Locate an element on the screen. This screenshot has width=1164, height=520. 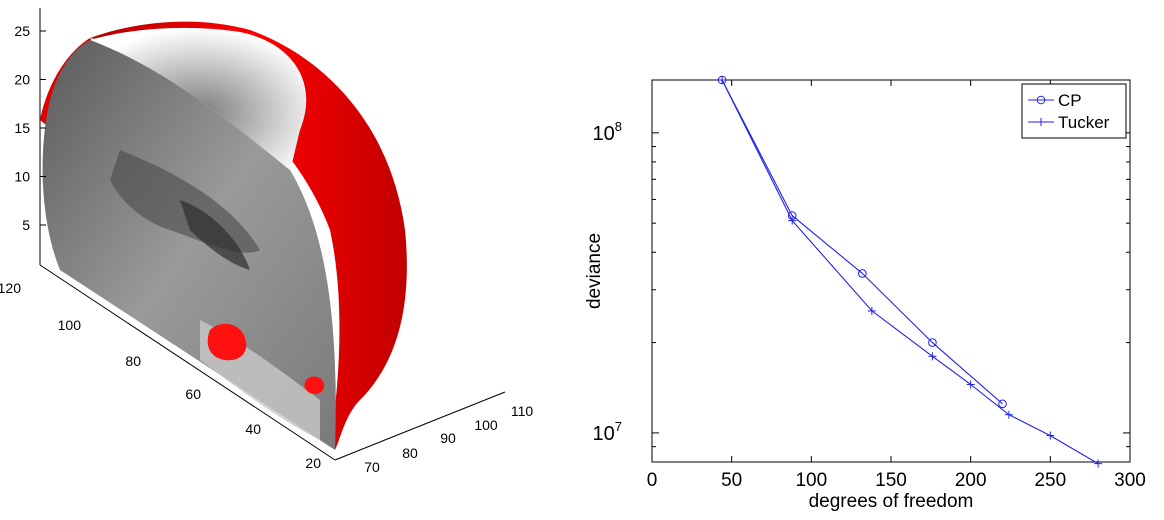
z-tick-label: 10 is located at coordinates (22, 177).